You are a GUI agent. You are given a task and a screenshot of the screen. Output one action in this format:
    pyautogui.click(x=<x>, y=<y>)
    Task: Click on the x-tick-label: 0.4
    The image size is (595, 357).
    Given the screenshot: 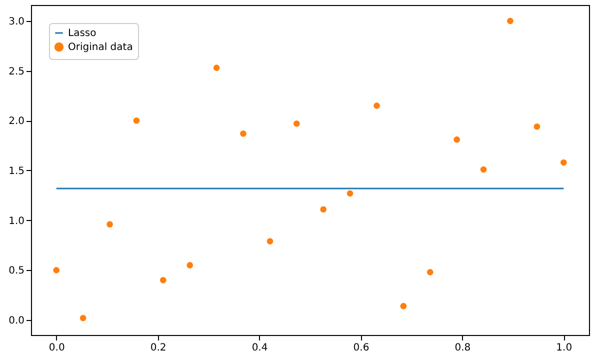 What is the action you would take?
    pyautogui.click(x=260, y=348)
    